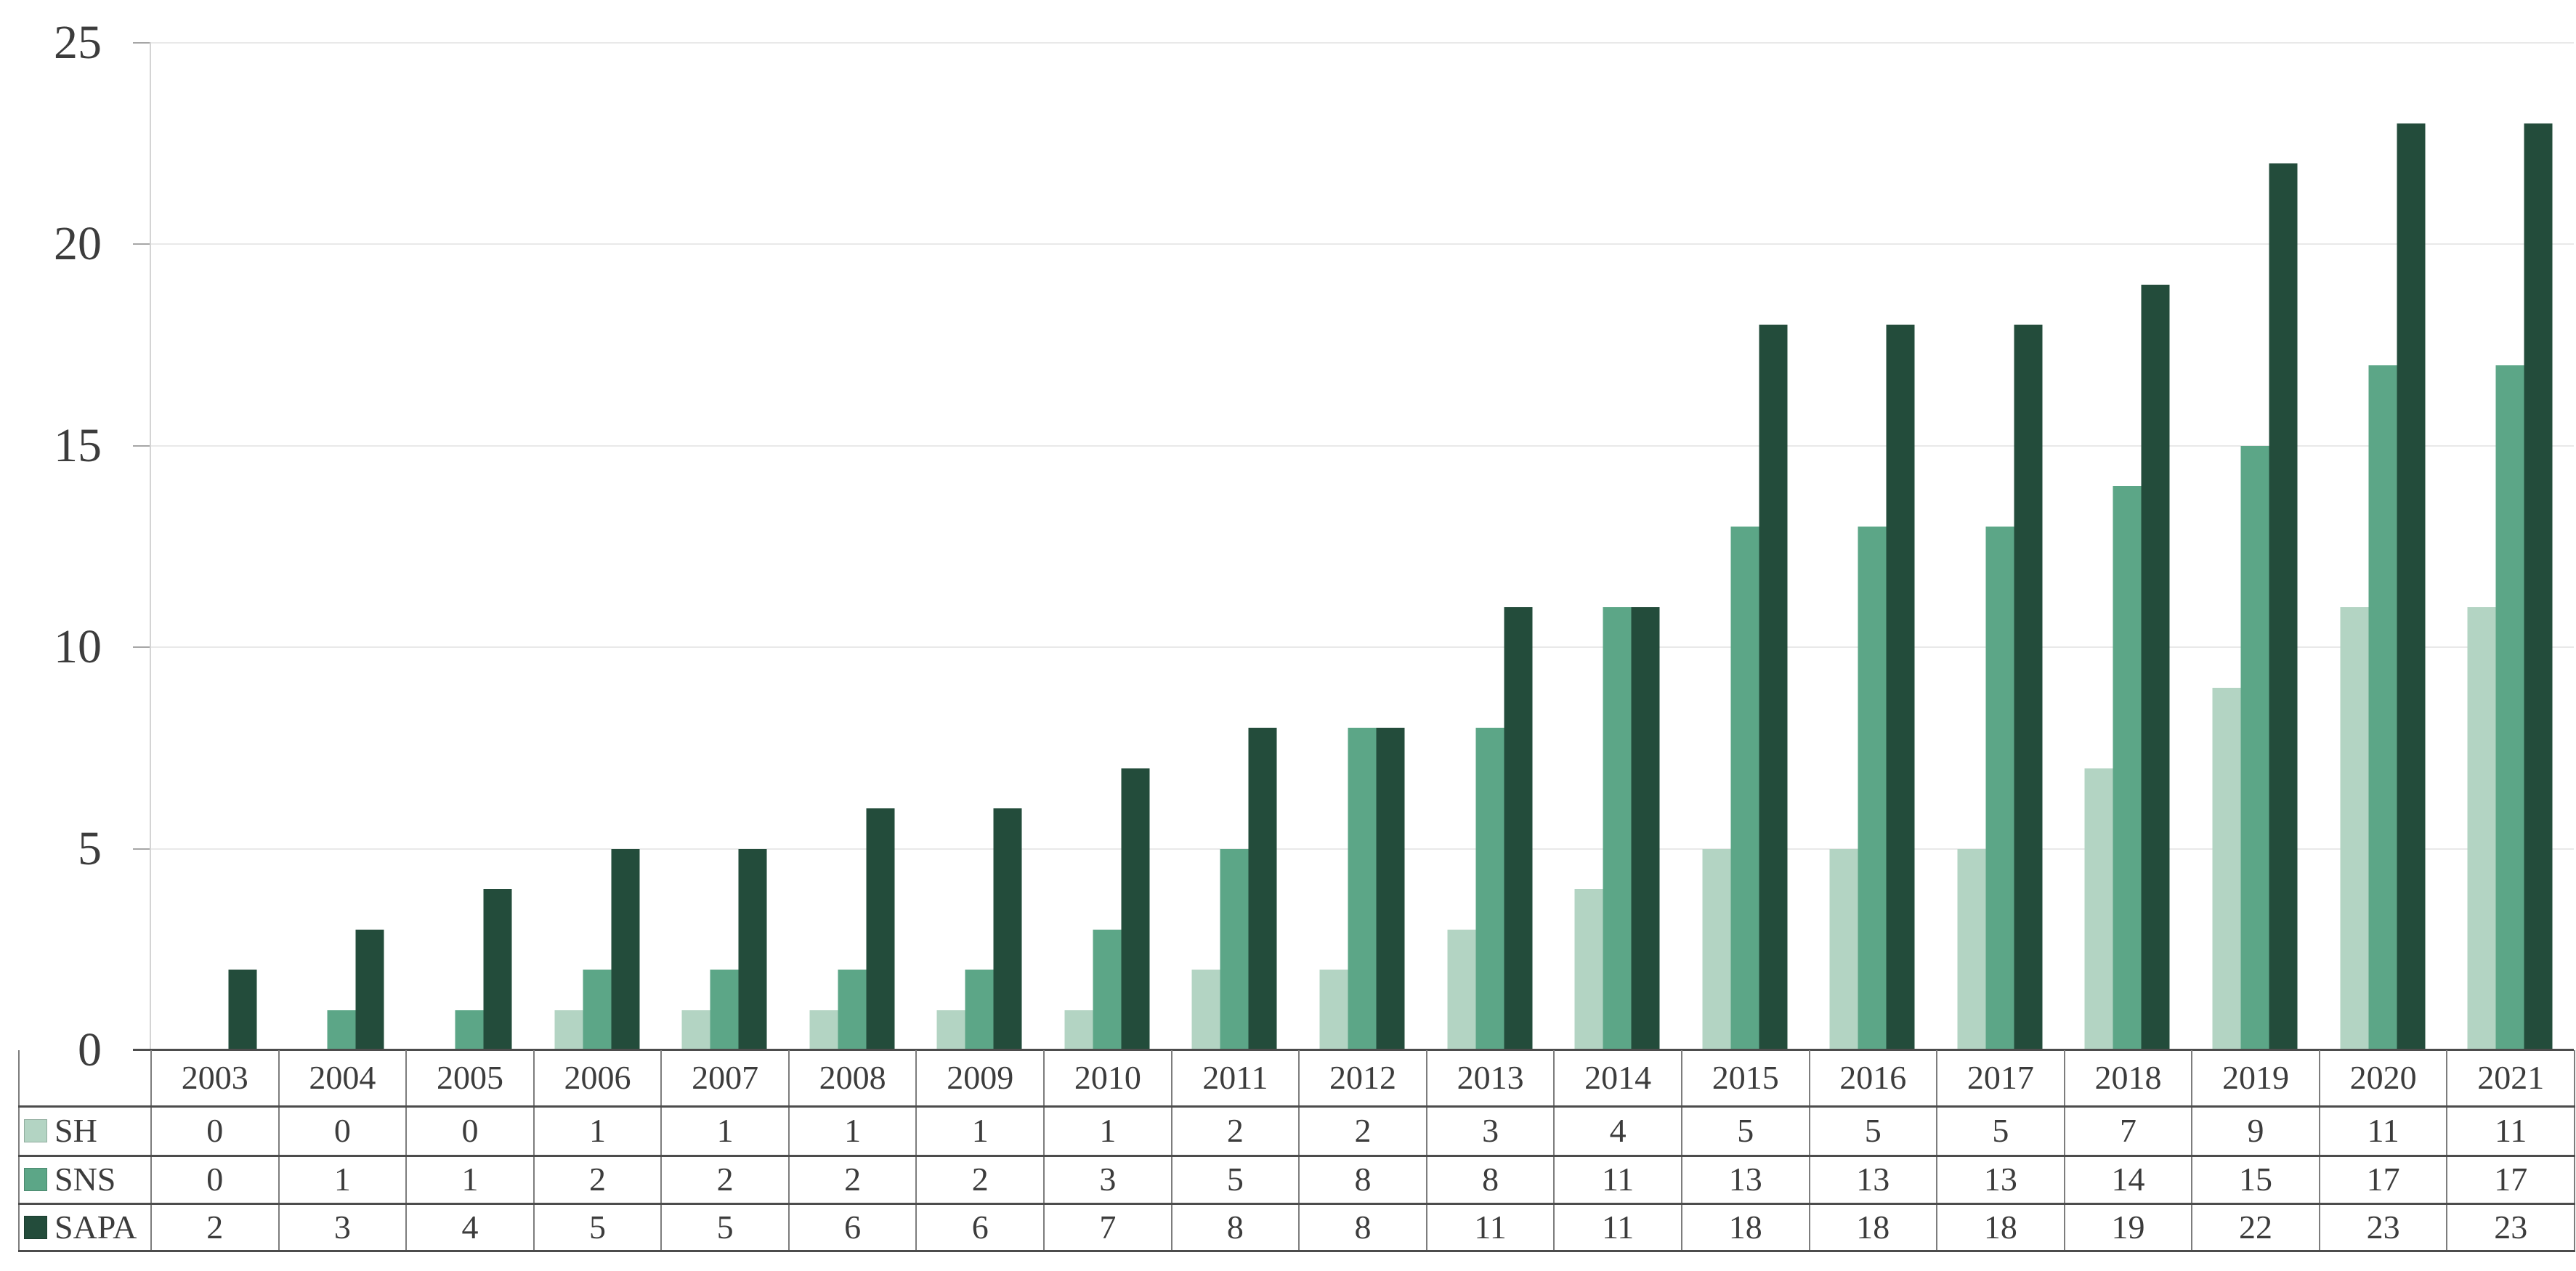  Describe the element at coordinates (343, 1179) in the screenshot. I see `value-cell-sns-2004: 1` at that location.